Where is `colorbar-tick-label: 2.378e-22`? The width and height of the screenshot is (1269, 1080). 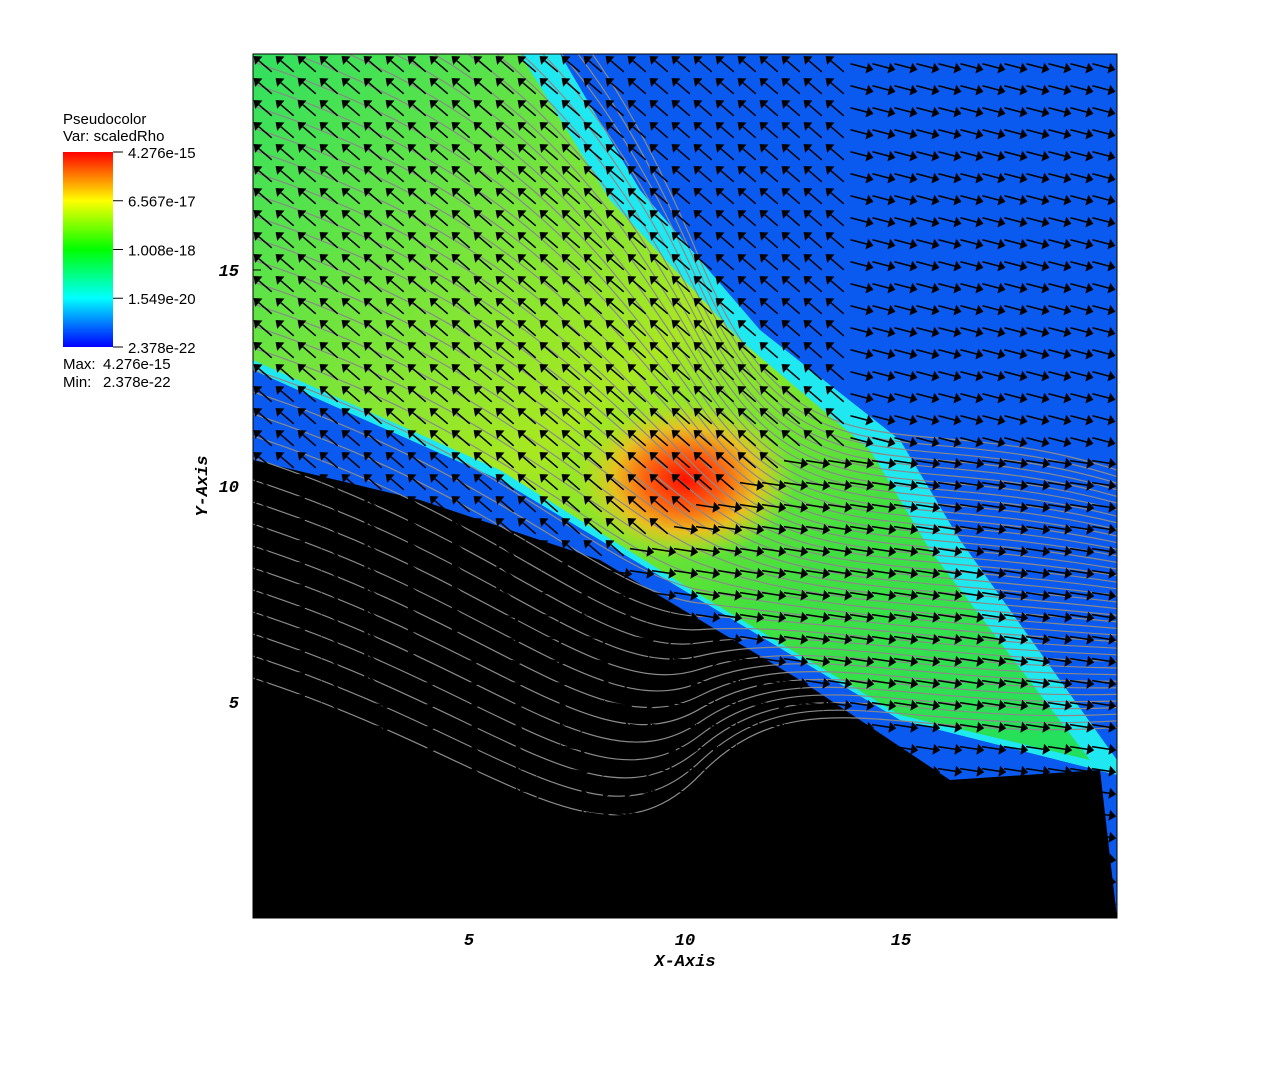
colorbar-tick-label: 2.378e-22 is located at coordinates (162, 348).